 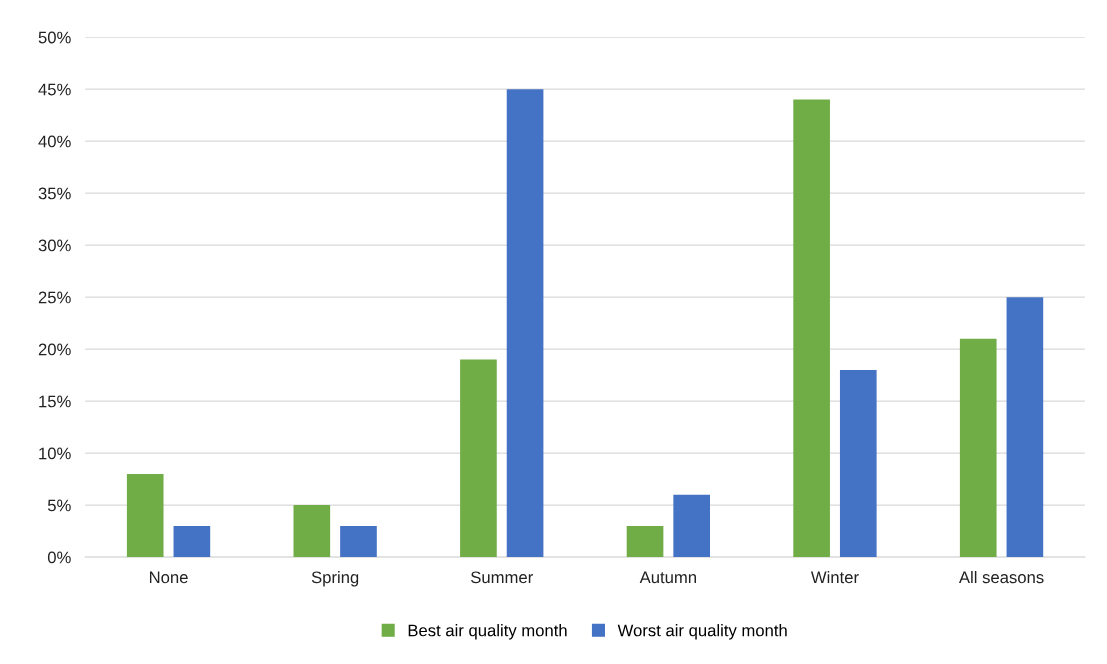 I want to click on x-tick-label: Summer, so click(x=502, y=577).